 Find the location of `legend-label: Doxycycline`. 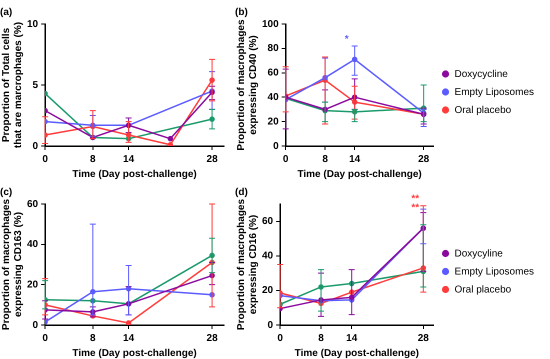

legend-label: Doxycycline is located at coordinates (481, 74).